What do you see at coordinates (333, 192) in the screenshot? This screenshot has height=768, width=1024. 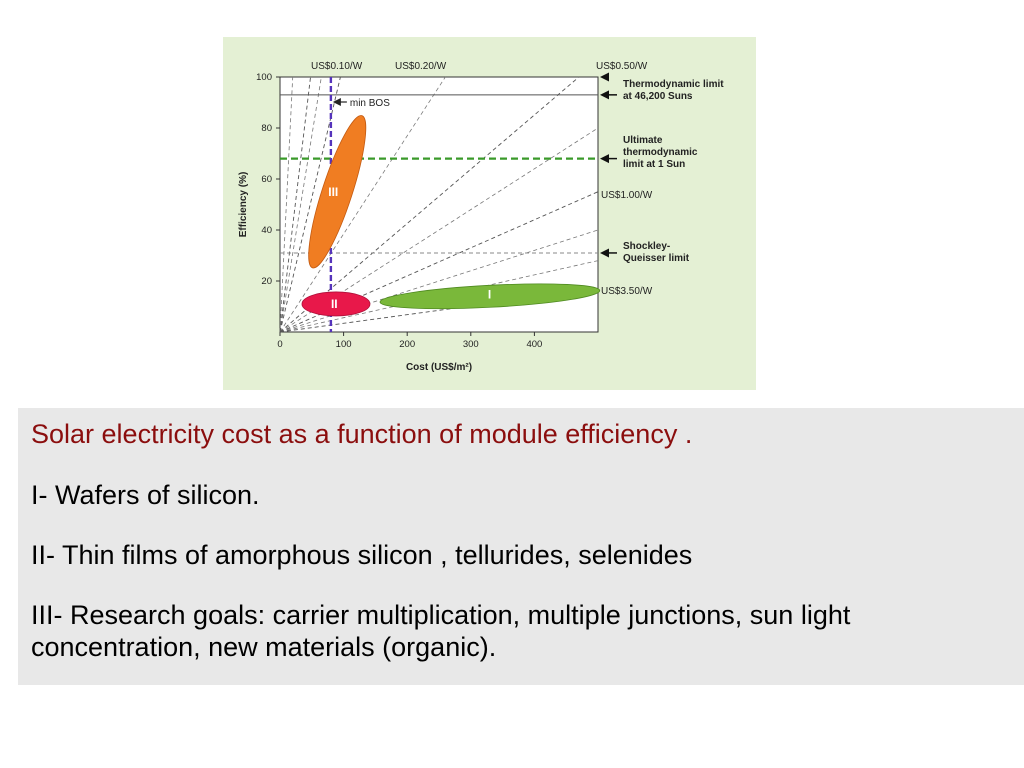 I see `region-iii-label: III` at bounding box center [333, 192].